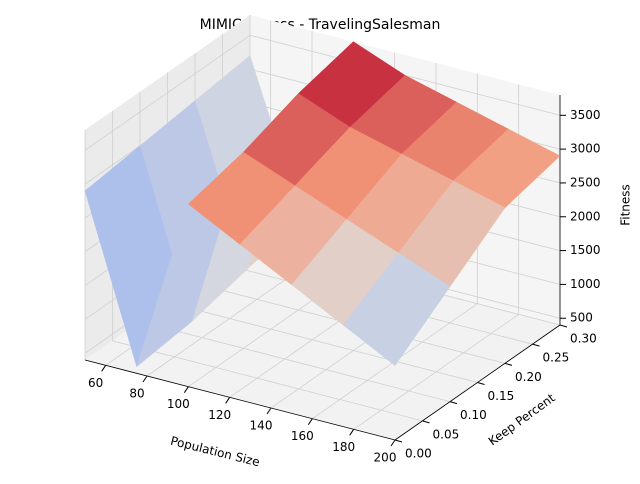 This screenshot has width=640, height=484. I want to click on y-tick-label: 0.10, so click(473, 415).